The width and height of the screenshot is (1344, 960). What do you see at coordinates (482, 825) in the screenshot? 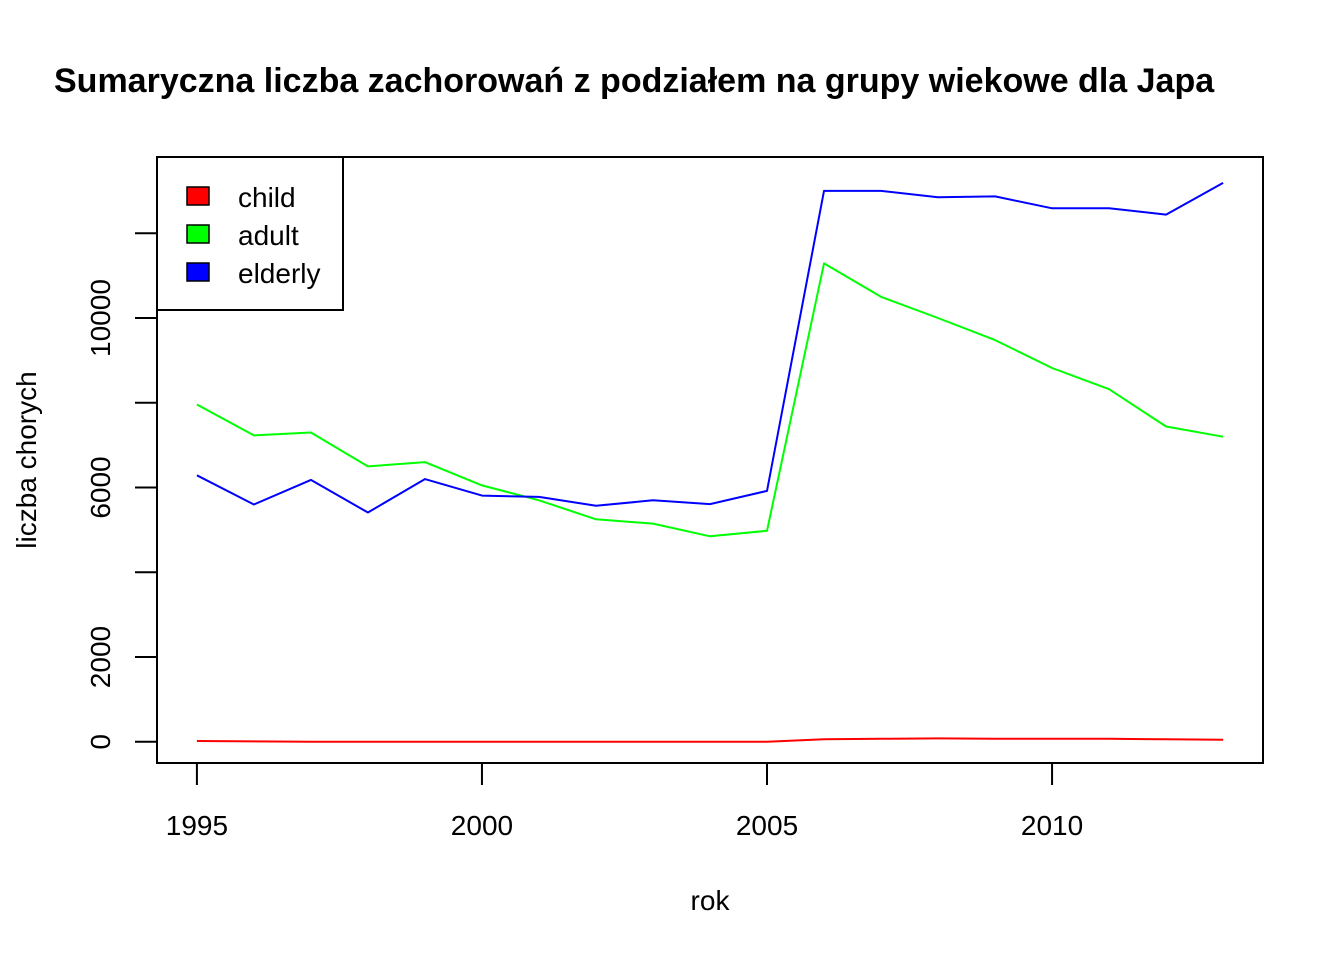
I see `x-tick-label: 2000` at bounding box center [482, 825].